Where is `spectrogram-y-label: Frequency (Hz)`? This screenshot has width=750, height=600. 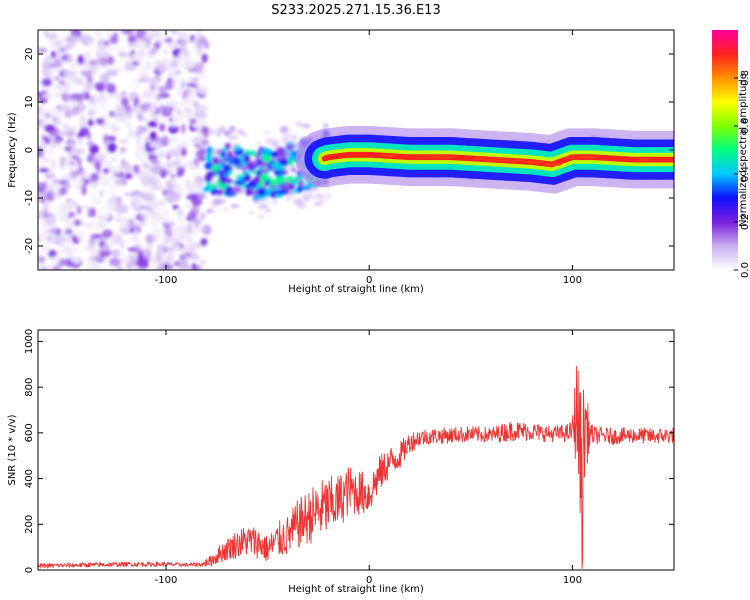 spectrogram-y-label: Frequency (Hz) is located at coordinates (12, 150).